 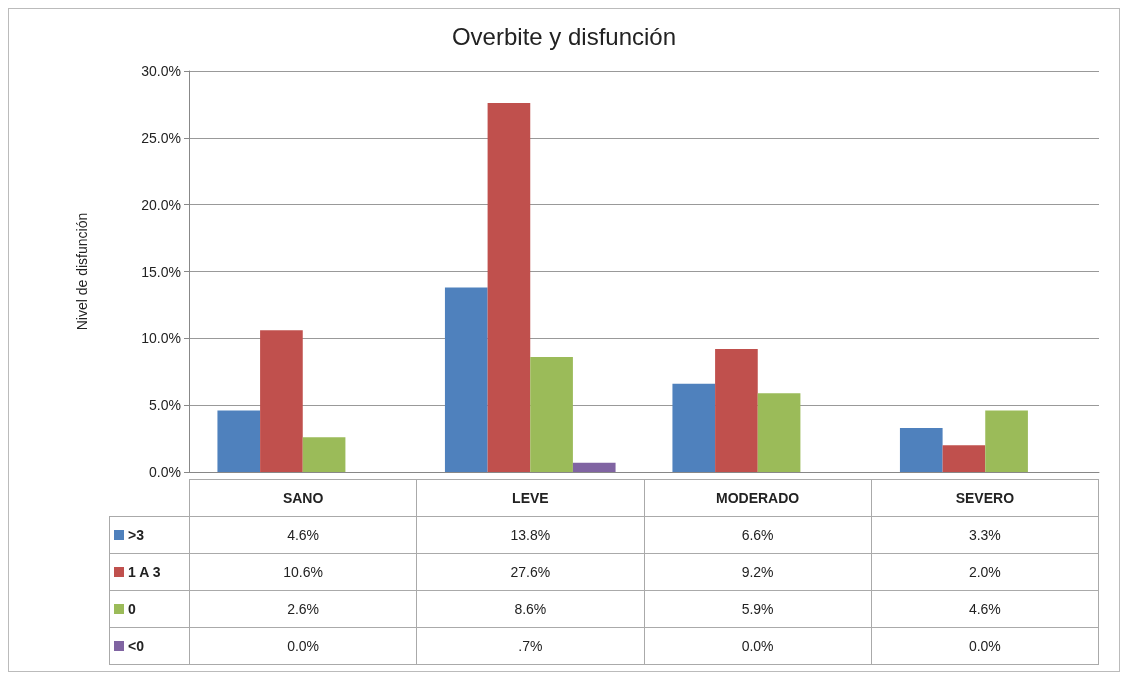 I want to click on y-tick-label: 10.0%, so click(x=161, y=338).